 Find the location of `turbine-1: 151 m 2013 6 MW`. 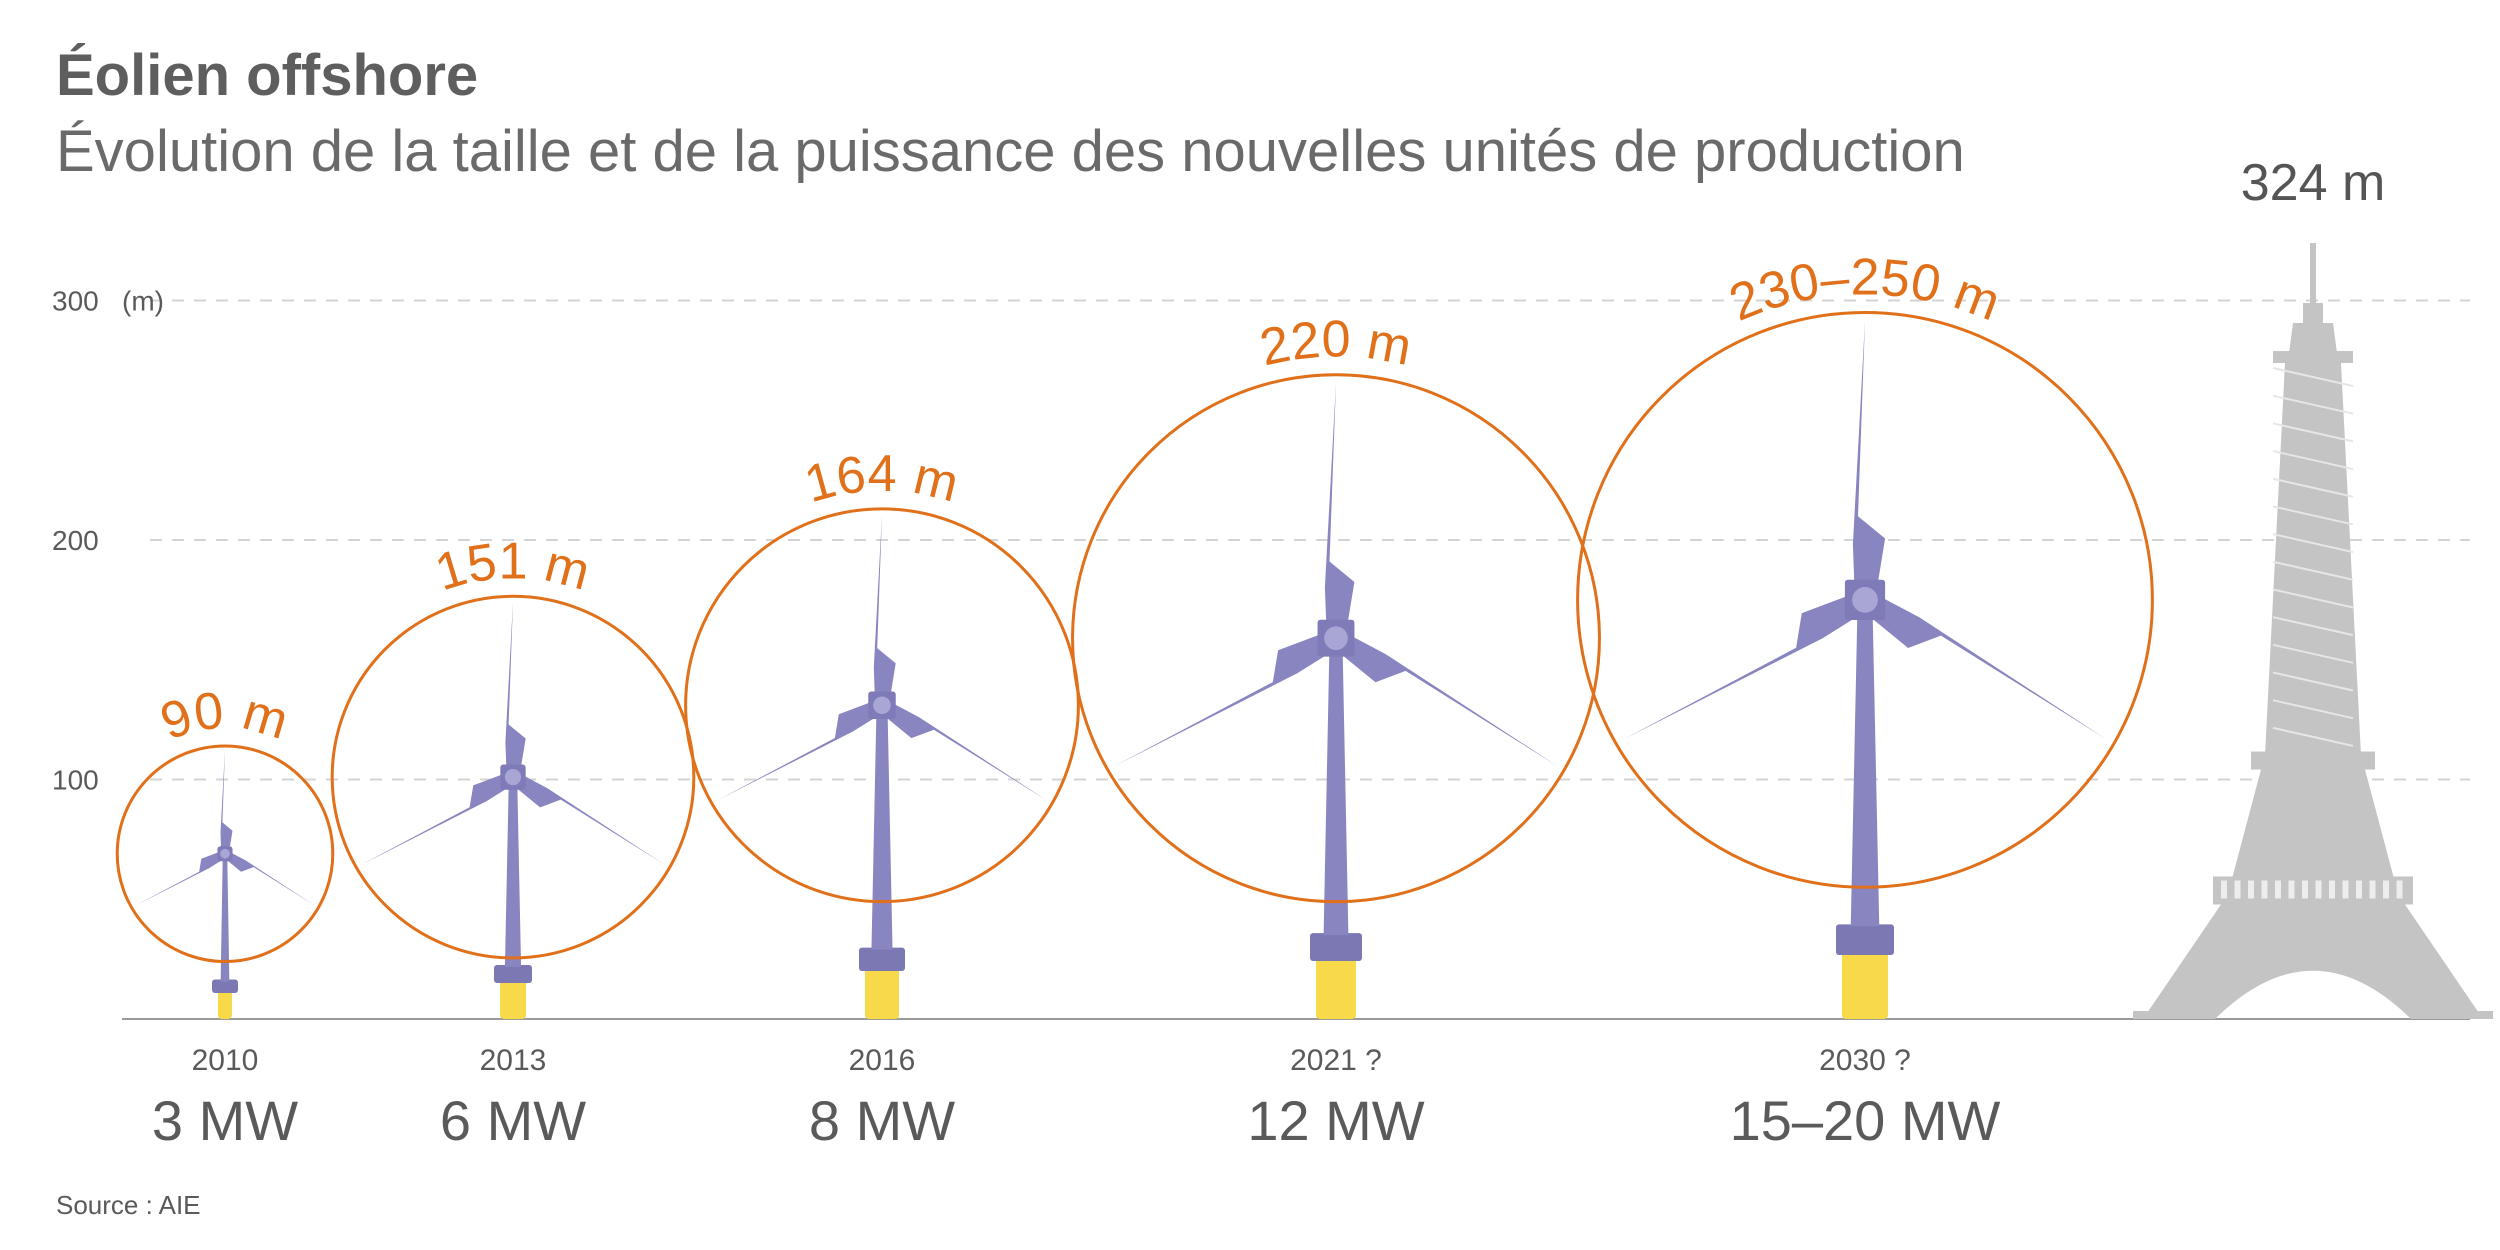

turbine-1: 151 m 2013 6 MW is located at coordinates (513, 842).